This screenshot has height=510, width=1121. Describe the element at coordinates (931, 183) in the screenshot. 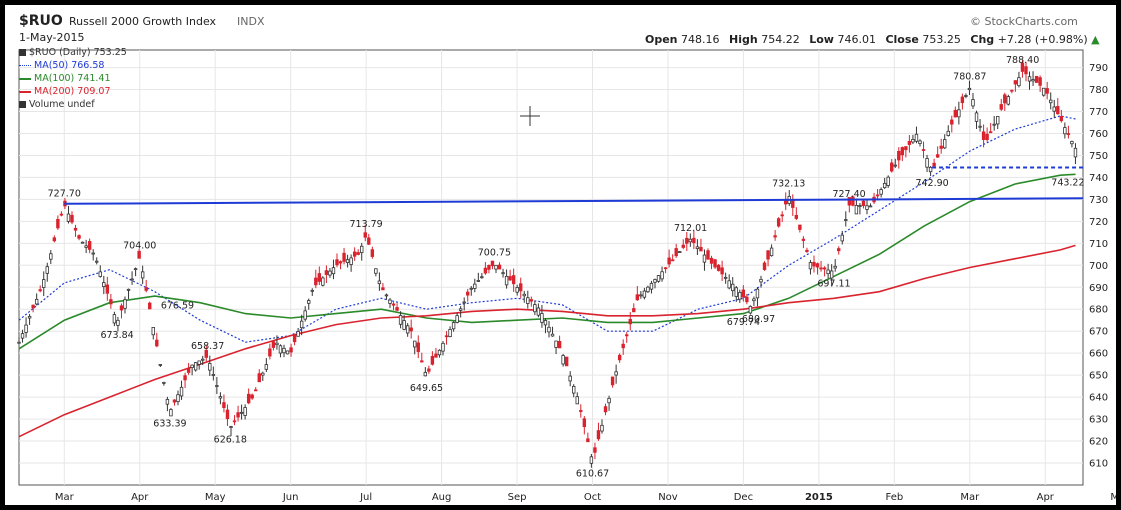

I see `price-annotation: 742.90` at that location.